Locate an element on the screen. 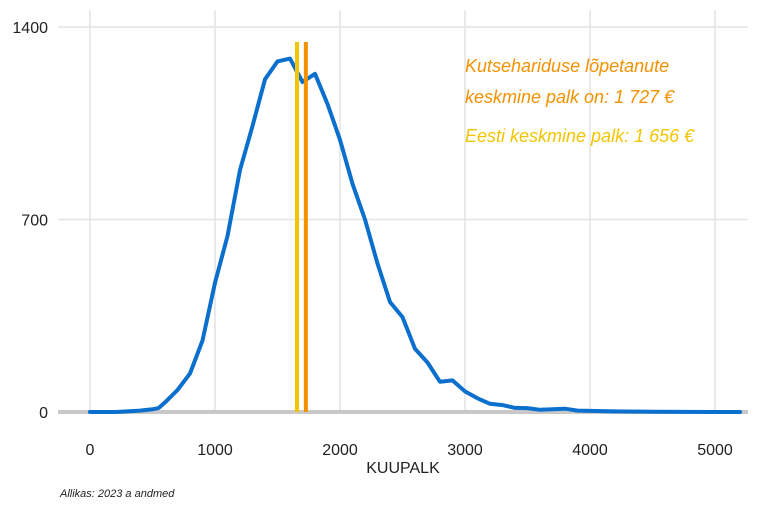 Image resolution: width=768 pixels, height=512 pixels. x-tick-label: 0 is located at coordinates (90, 450).